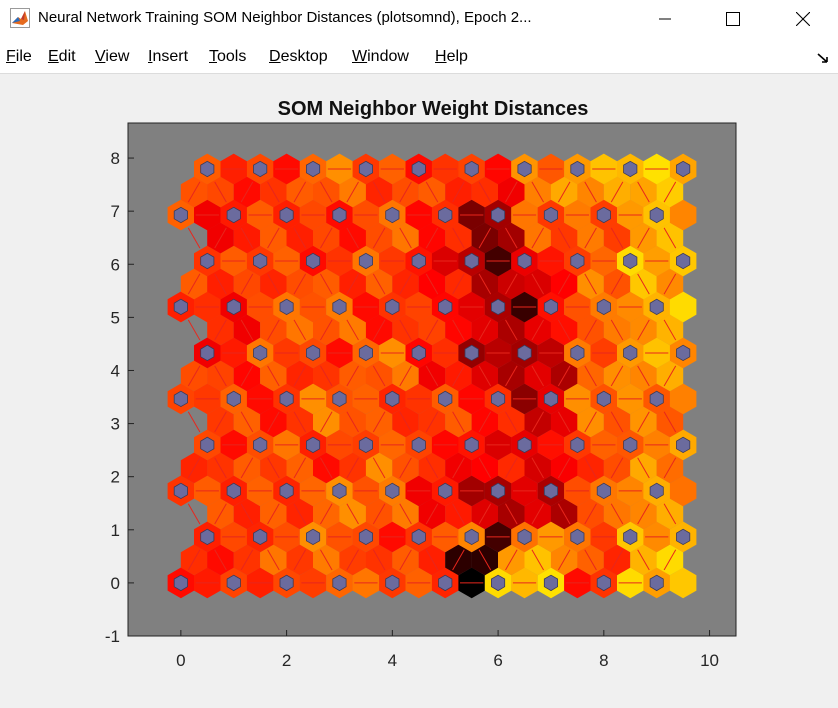 The height and width of the screenshot is (708, 838). What do you see at coordinates (168, 56) in the screenshot?
I see `menu-insert: Insert` at bounding box center [168, 56].